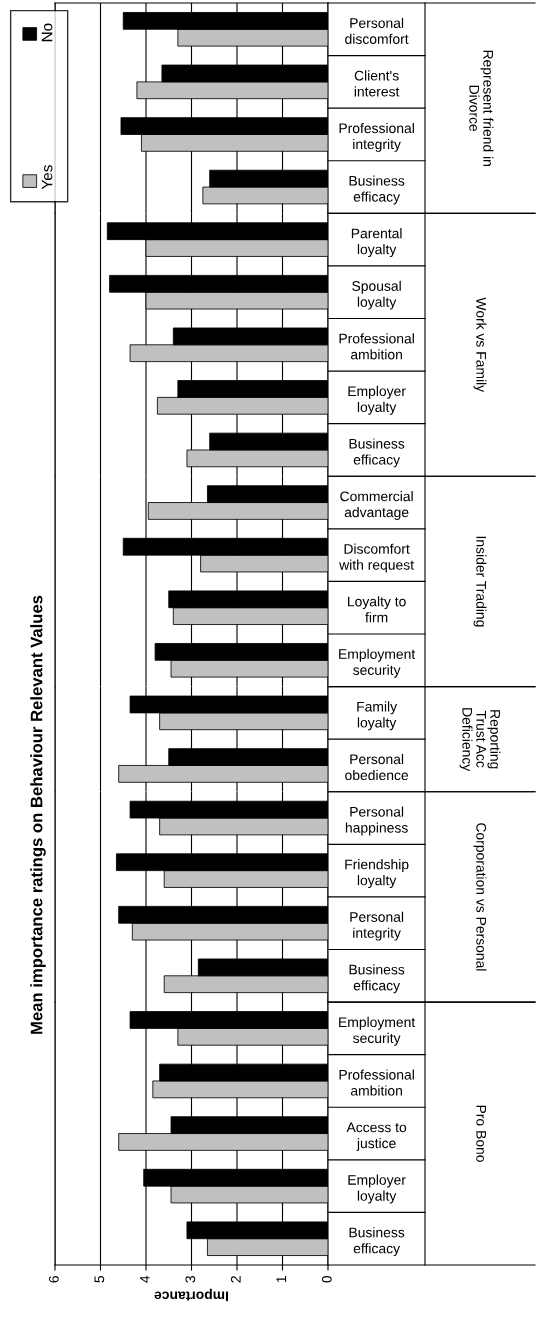  Describe the element at coordinates (99, 1279) in the screenshot. I see `x-tick-label: 5` at that location.